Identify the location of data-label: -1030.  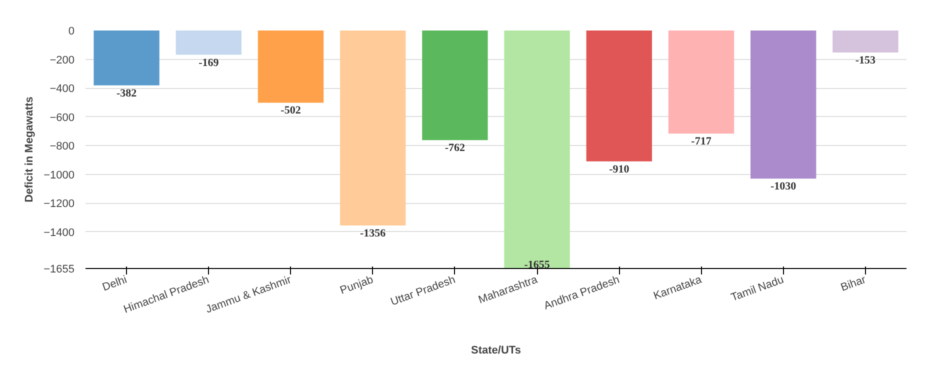
(783, 186).